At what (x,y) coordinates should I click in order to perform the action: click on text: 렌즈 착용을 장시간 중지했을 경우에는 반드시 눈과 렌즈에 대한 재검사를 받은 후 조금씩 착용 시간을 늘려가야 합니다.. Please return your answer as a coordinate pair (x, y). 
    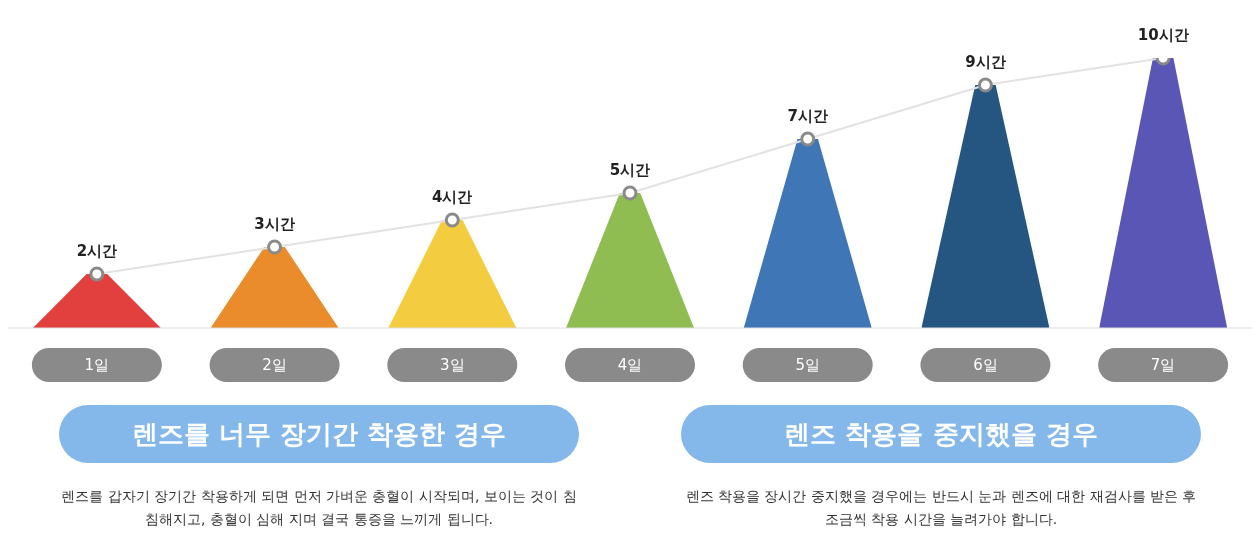
    Looking at the image, I should click on (941, 508).